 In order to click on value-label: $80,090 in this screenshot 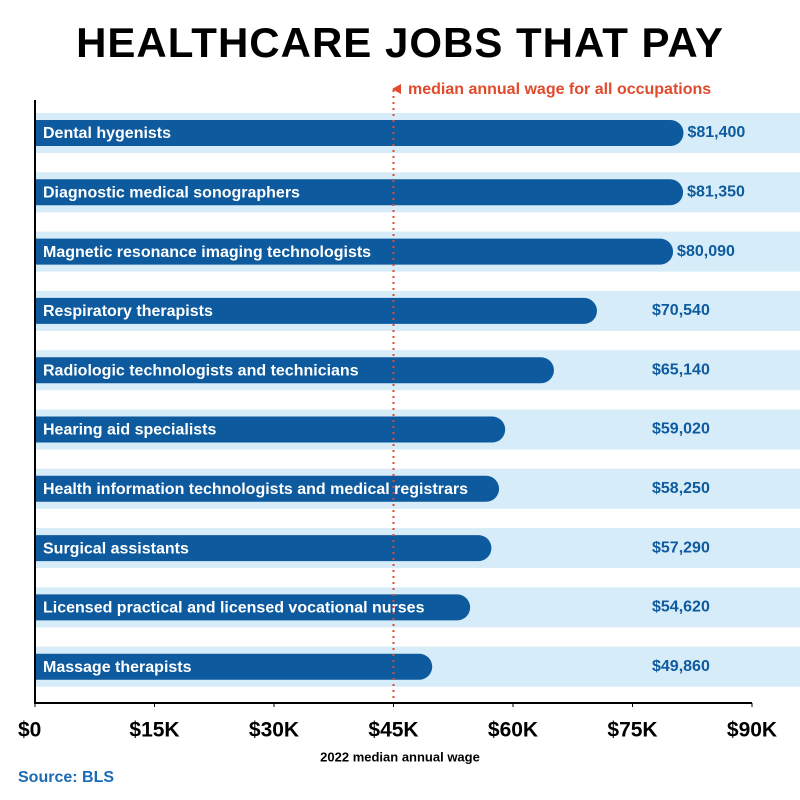, I will do `click(706, 251)`.